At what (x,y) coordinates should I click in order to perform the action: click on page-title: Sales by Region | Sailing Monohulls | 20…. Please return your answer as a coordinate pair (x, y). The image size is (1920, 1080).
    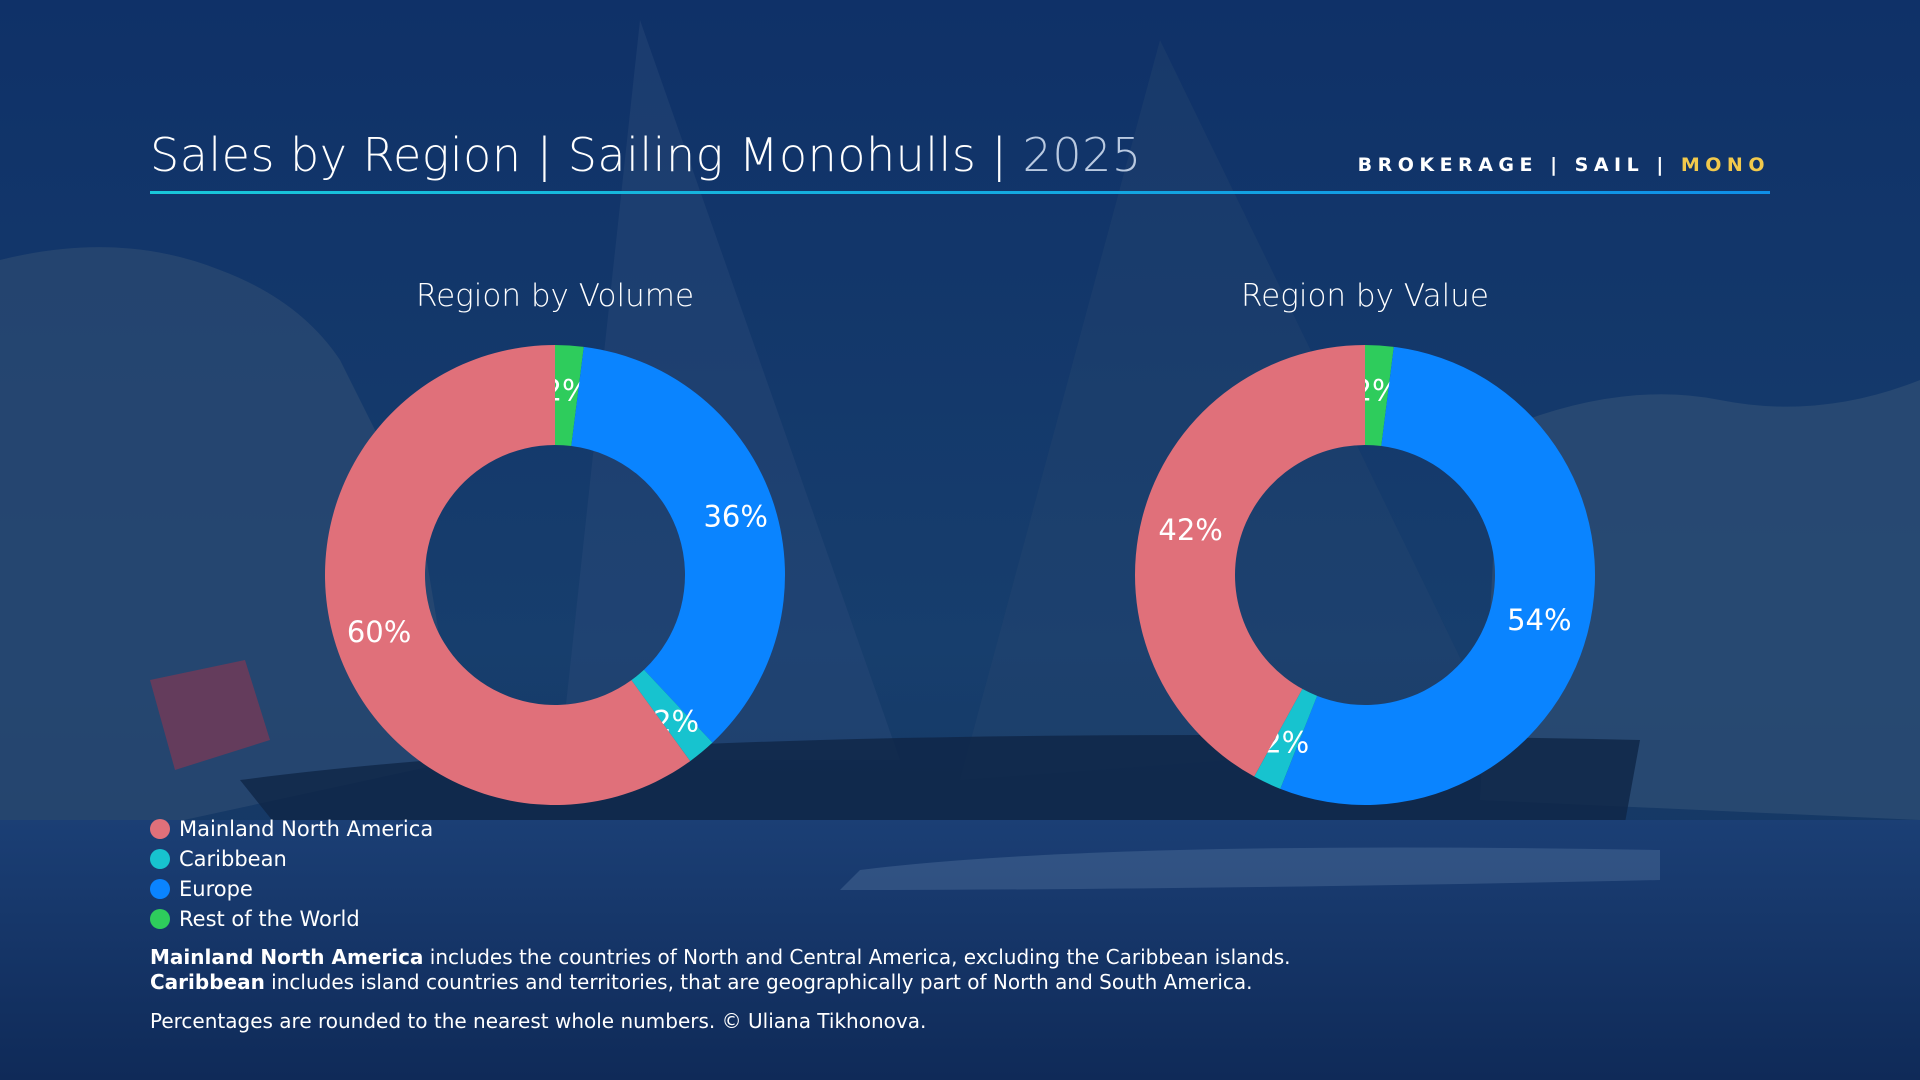
    Looking at the image, I should click on (646, 155).